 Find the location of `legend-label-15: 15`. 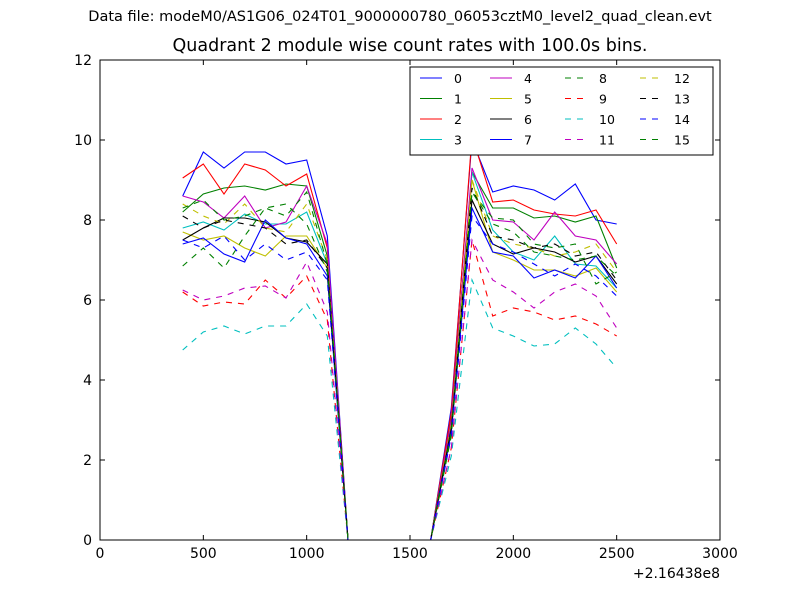

legend-label-15: 15 is located at coordinates (682, 140).